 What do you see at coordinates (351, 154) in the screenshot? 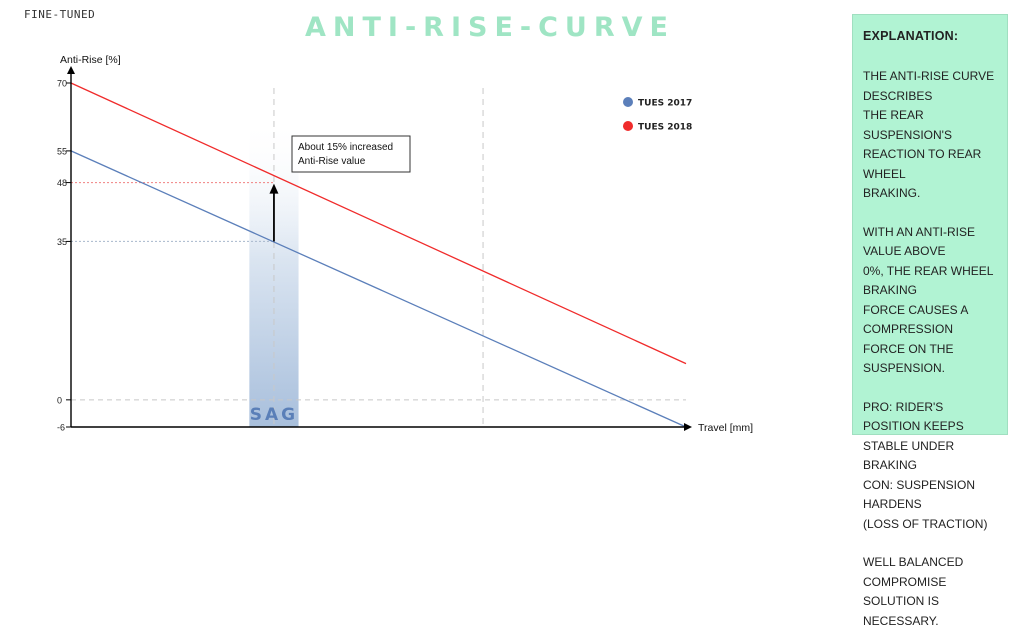
I see `annotation-box` at bounding box center [351, 154].